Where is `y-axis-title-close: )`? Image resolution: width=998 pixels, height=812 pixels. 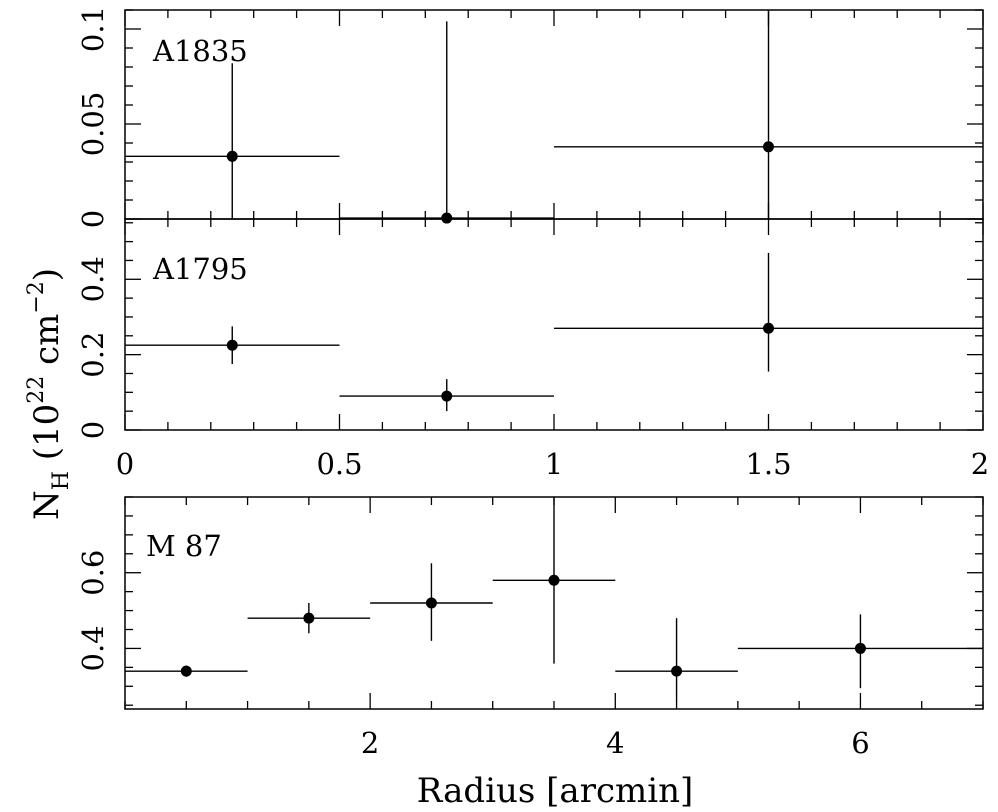
y-axis-title-close: ) is located at coordinates (47, 274).